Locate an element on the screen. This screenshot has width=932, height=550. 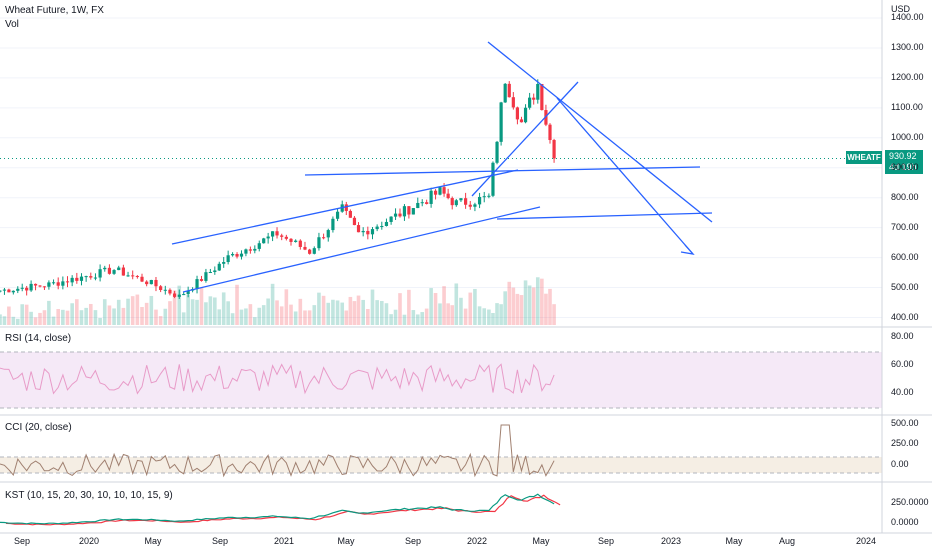
last-price: 930.92 is located at coordinates (903, 156).